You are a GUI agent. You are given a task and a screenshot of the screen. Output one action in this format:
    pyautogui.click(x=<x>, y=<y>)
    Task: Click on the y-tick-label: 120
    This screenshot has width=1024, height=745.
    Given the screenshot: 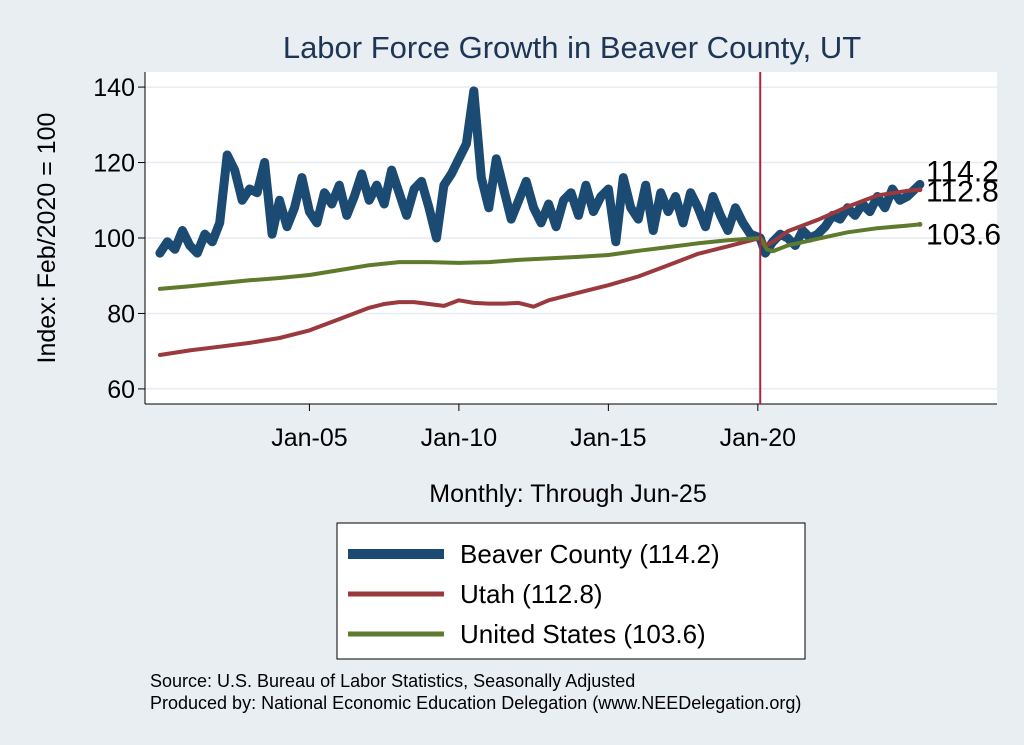 What is the action you would take?
    pyautogui.click(x=114, y=164)
    